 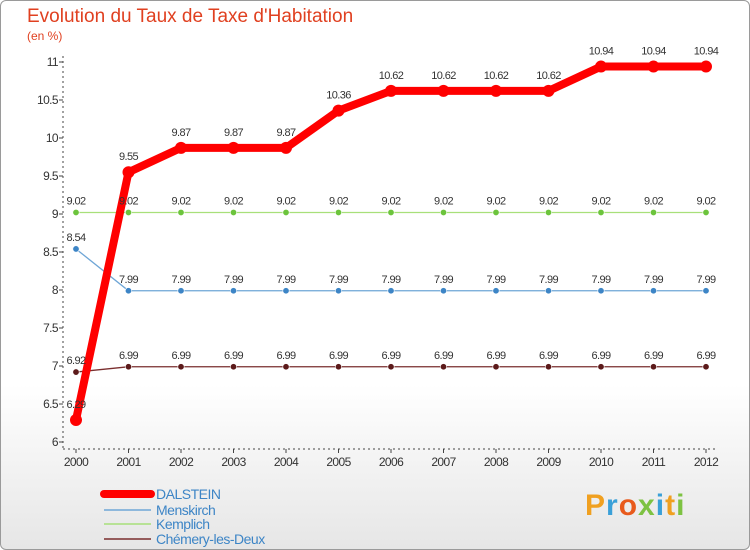 I want to click on legend-label-chemery-les-deux: Chémery-les-Deux, so click(x=210, y=539).